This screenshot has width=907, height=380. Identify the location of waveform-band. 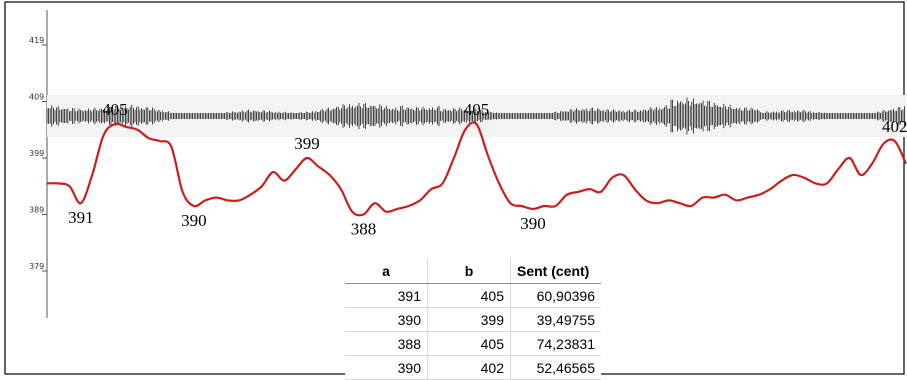
(476, 116).